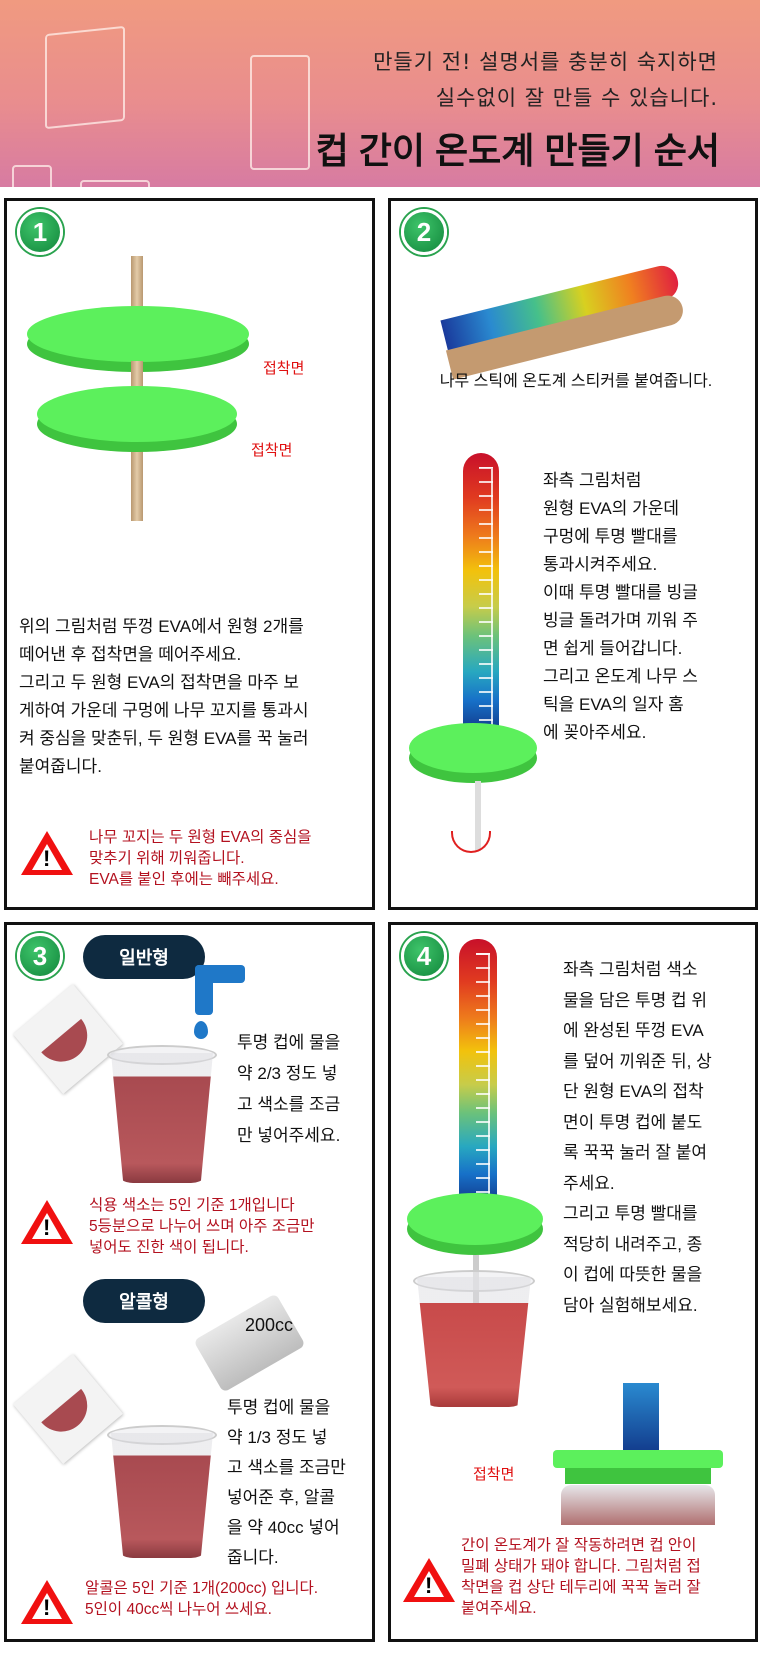 The image size is (760, 1663). Describe the element at coordinates (576, 381) in the screenshot. I see `step-2-caption: 나무 스틱에 온도계 스티커를 붙여줍니다.` at that location.